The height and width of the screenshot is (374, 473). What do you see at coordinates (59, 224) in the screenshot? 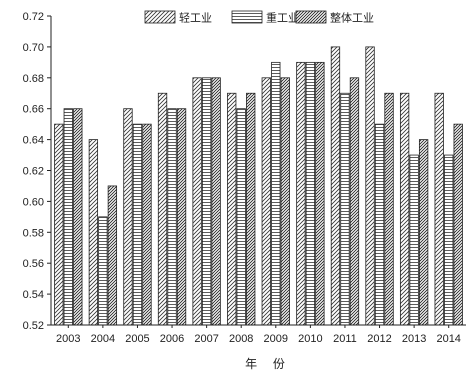
I see `bar-2003-轻工业` at bounding box center [59, 224].